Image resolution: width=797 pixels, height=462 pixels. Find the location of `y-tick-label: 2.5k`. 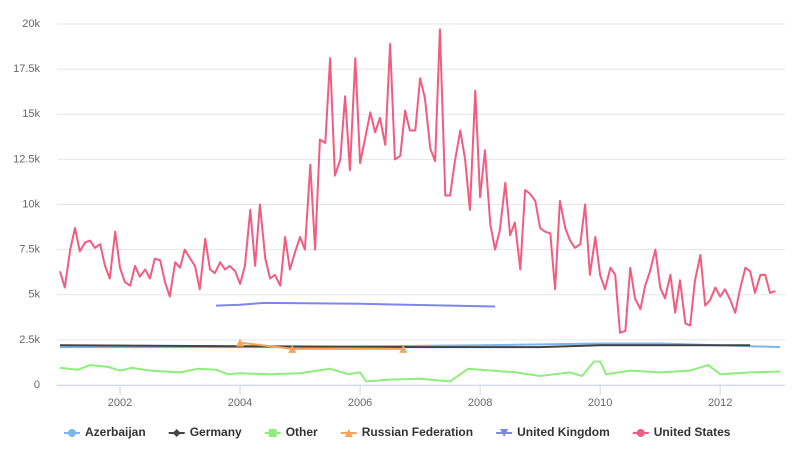

y-tick-label: 2.5k is located at coordinates (29, 340).